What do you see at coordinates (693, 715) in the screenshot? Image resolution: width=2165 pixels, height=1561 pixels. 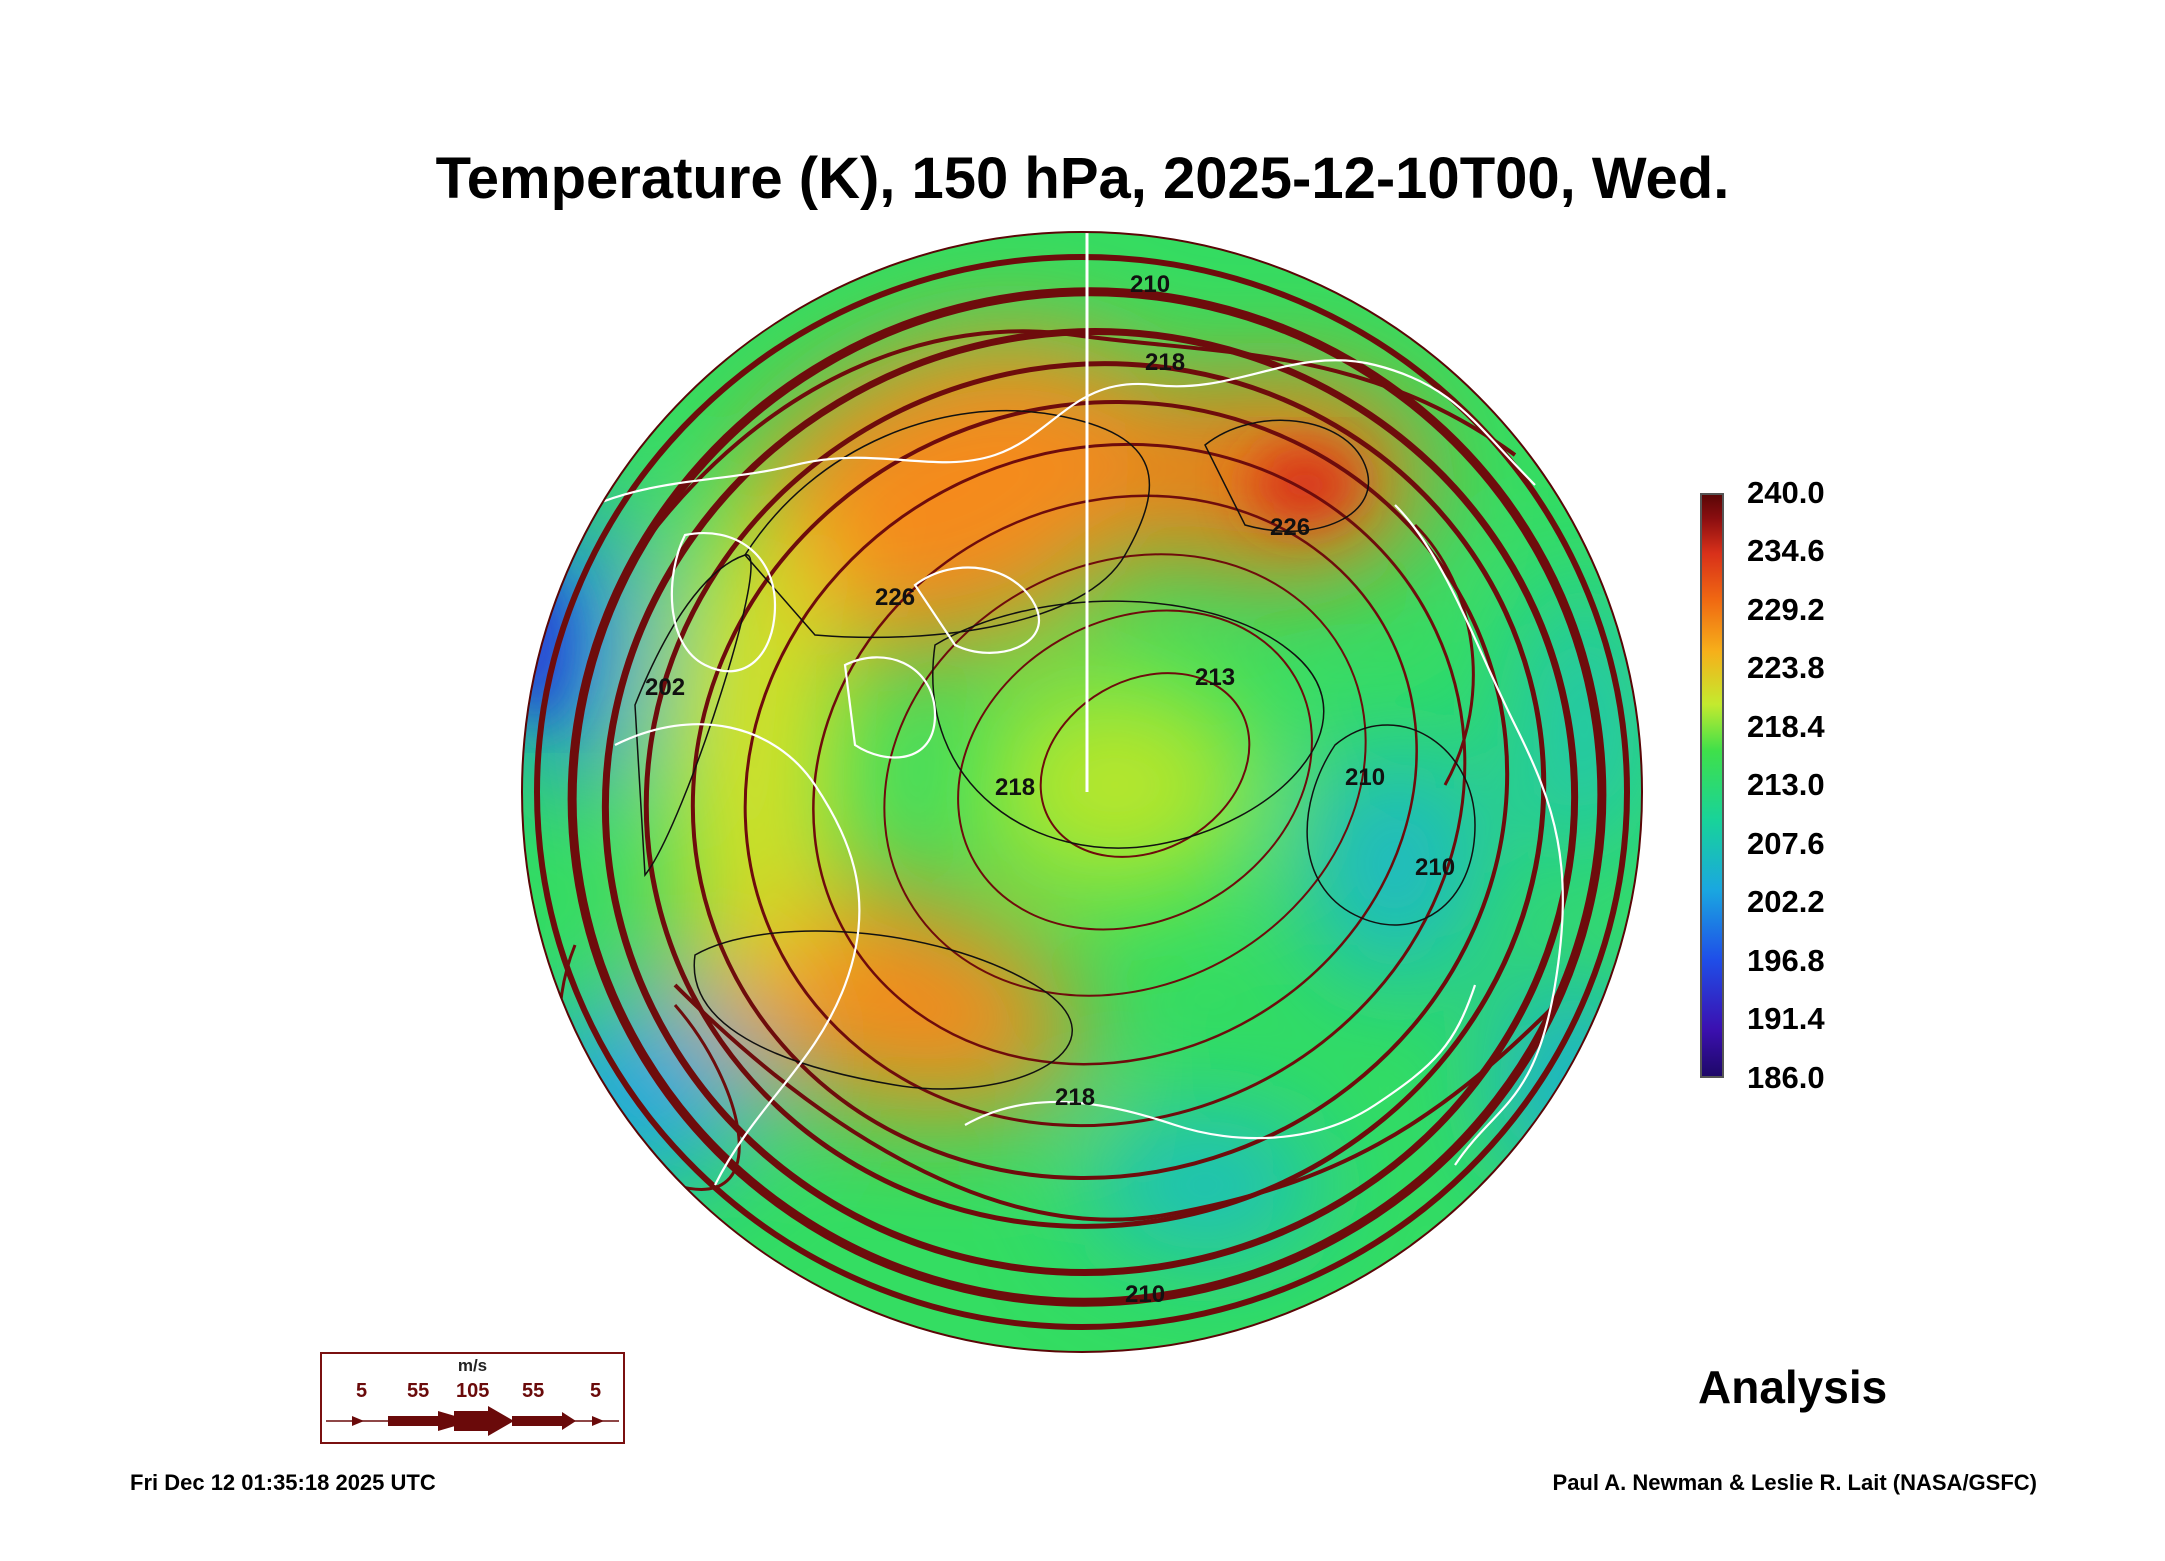 I see `contour-218-west` at bounding box center [693, 715].